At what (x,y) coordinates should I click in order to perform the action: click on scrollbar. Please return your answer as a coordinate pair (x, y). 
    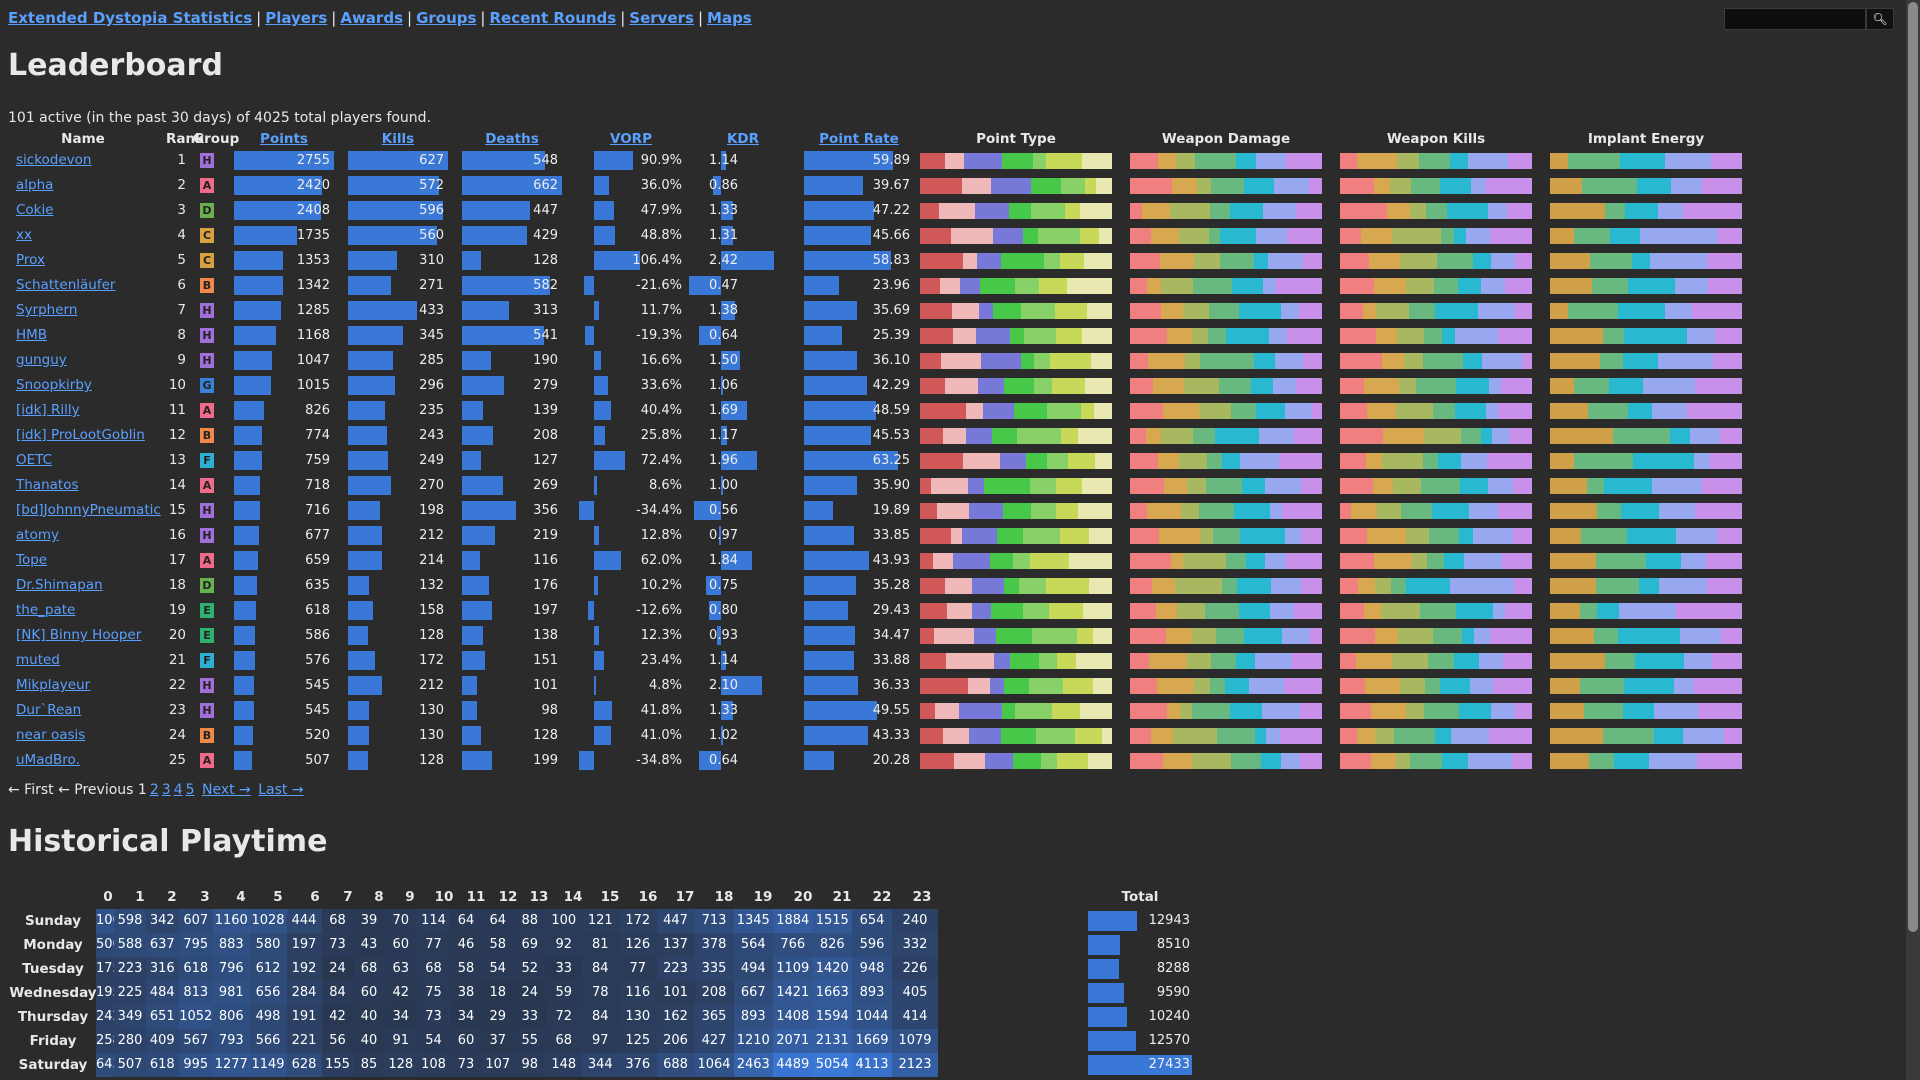
    Looking at the image, I should click on (1913, 540).